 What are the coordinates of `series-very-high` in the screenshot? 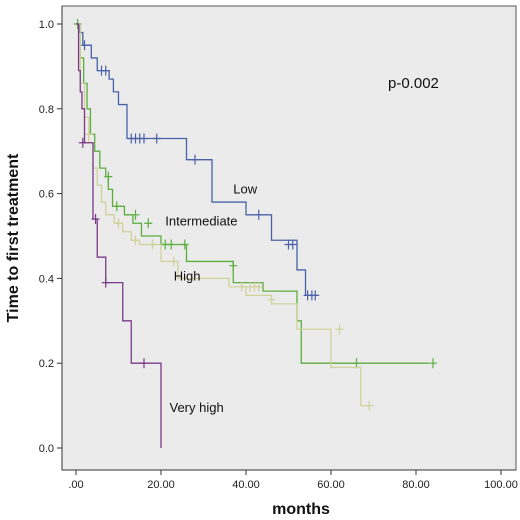 It's located at (119, 235).